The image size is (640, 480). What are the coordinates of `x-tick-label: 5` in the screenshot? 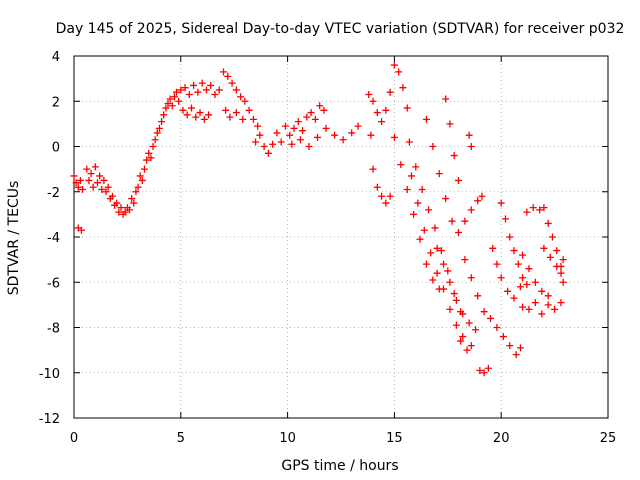 It's located at (181, 438).